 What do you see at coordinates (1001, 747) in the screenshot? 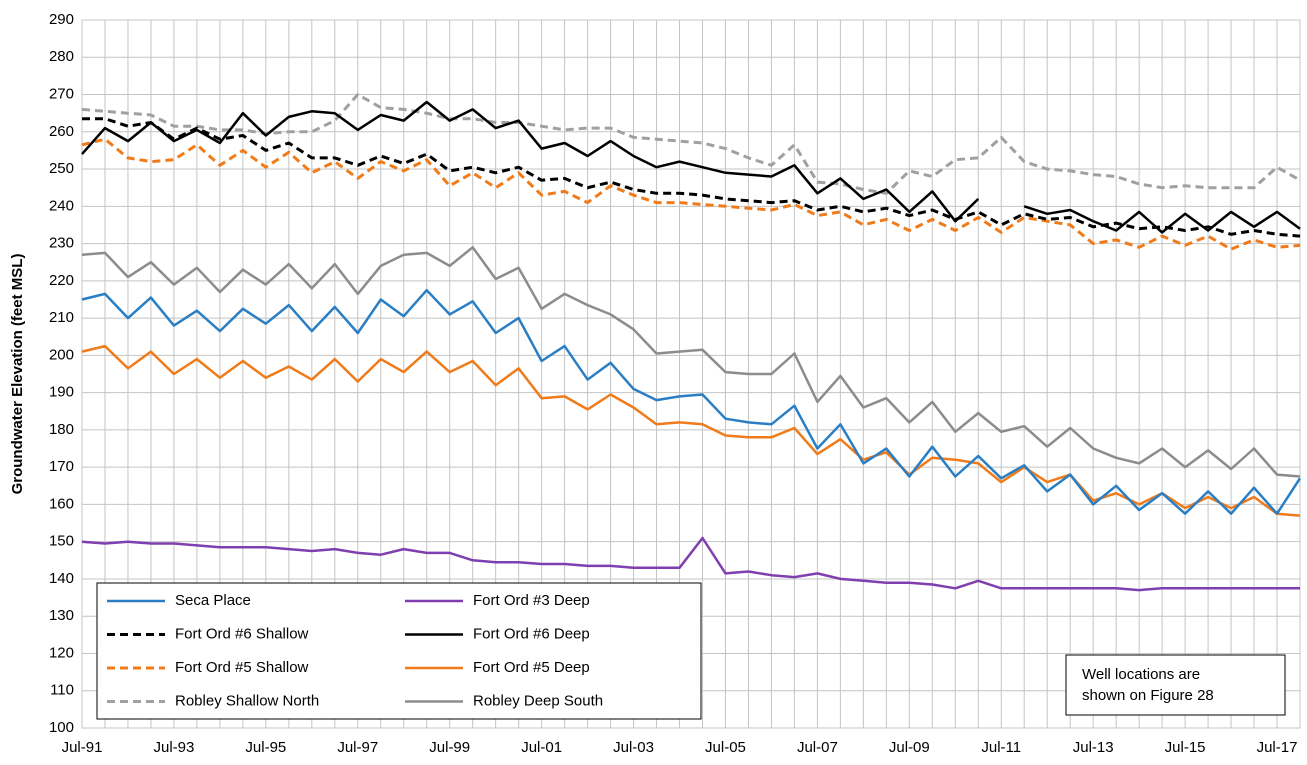
I see `x-tick-label: Jul-11` at bounding box center [1001, 747].